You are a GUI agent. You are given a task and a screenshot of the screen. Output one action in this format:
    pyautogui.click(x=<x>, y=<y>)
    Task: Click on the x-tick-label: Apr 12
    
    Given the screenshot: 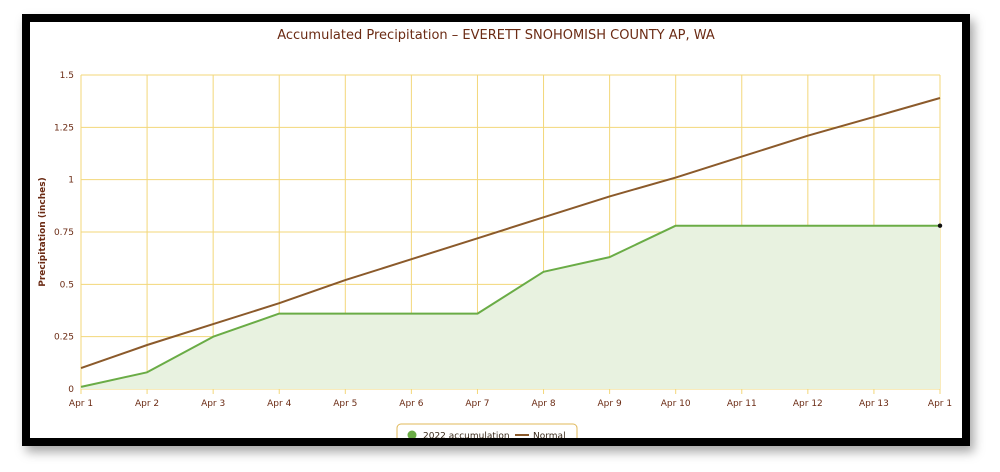 What is the action you would take?
    pyautogui.click(x=808, y=404)
    